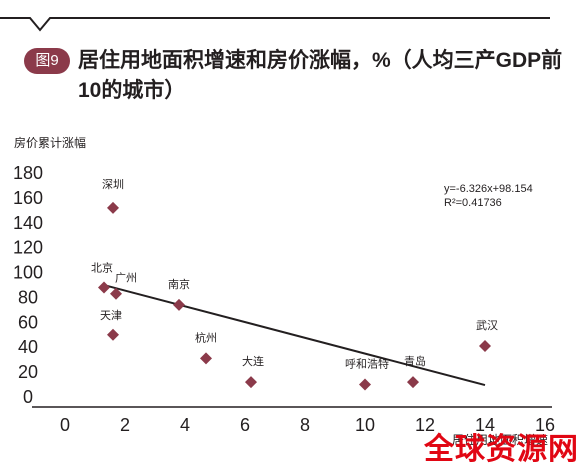 Image resolution: width=582 pixels, height=468 pixels. Describe the element at coordinates (253, 361) in the screenshot. I see `data-point-label: 大连` at that location.